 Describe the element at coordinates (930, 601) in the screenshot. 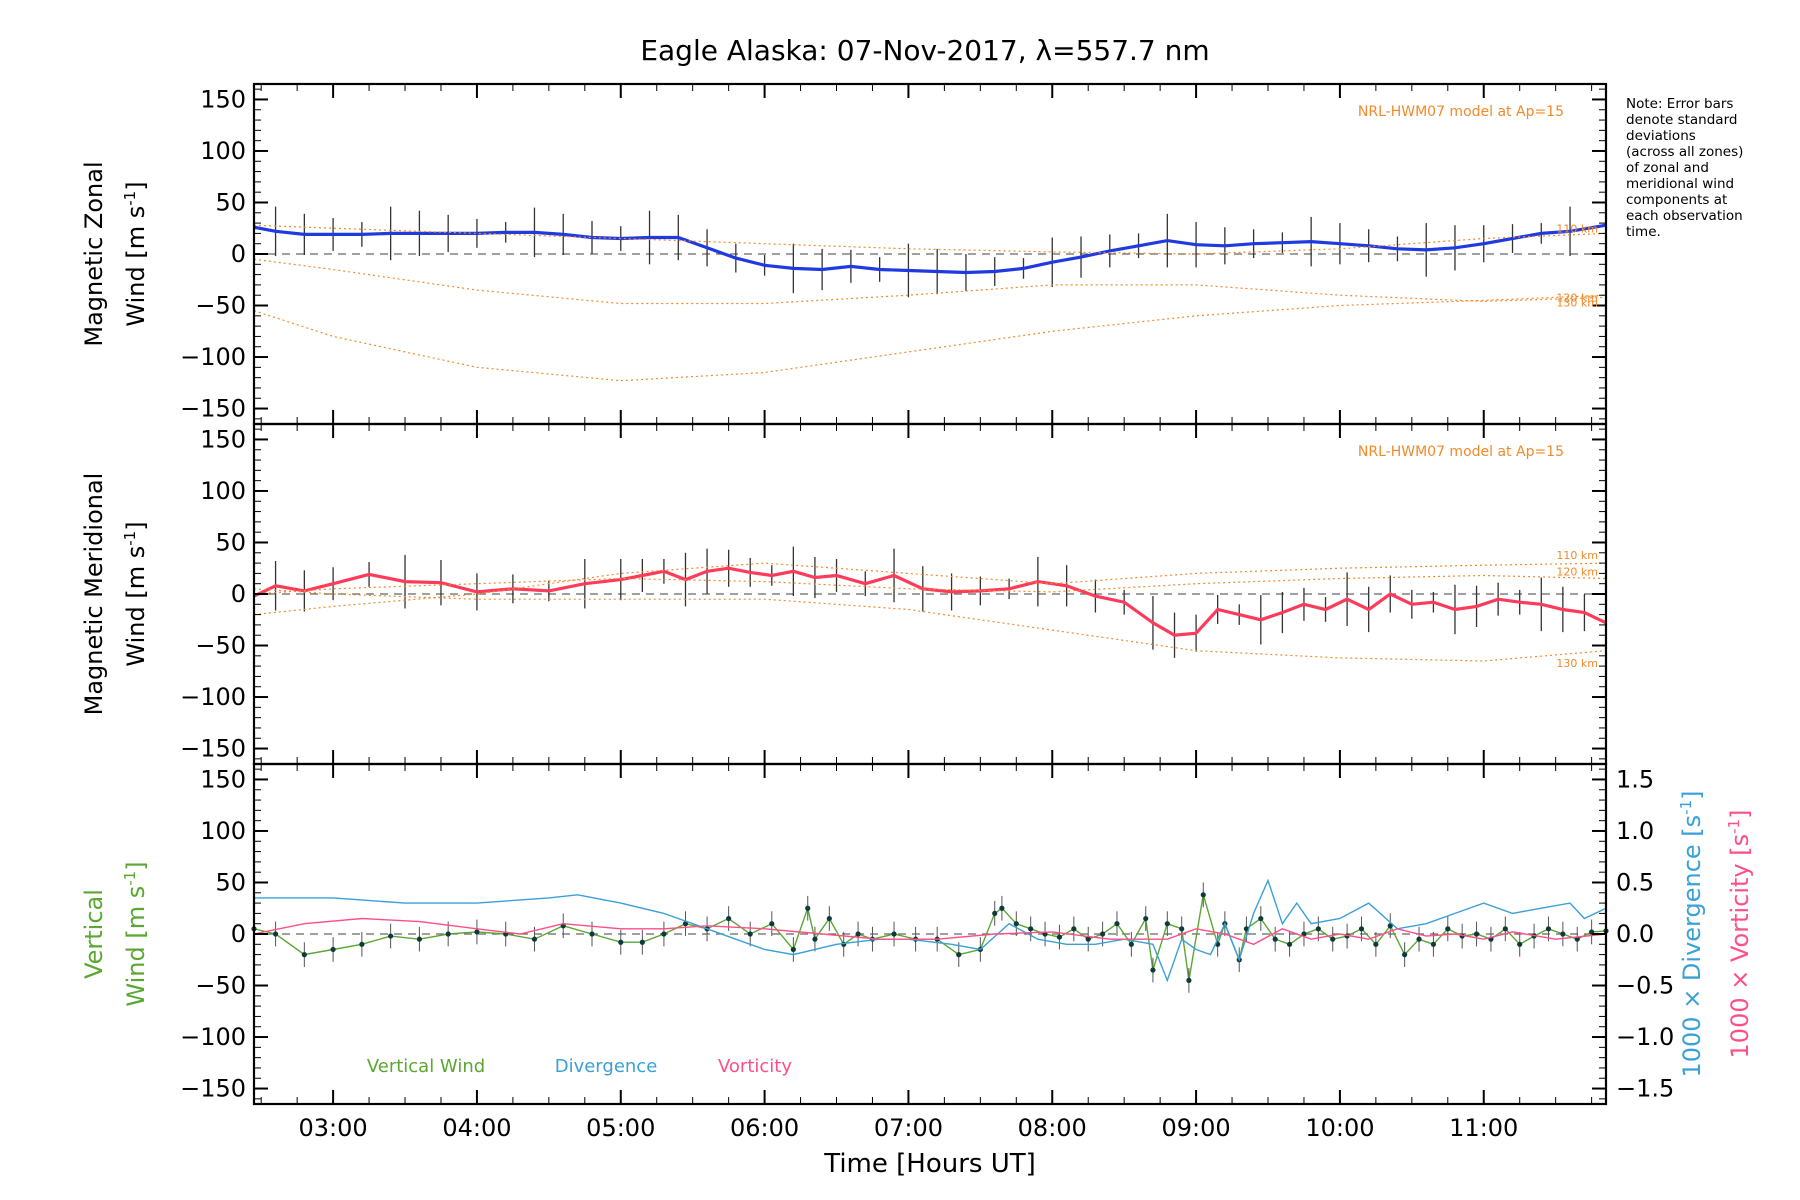

I see `series-line-meridional-wind` at that location.